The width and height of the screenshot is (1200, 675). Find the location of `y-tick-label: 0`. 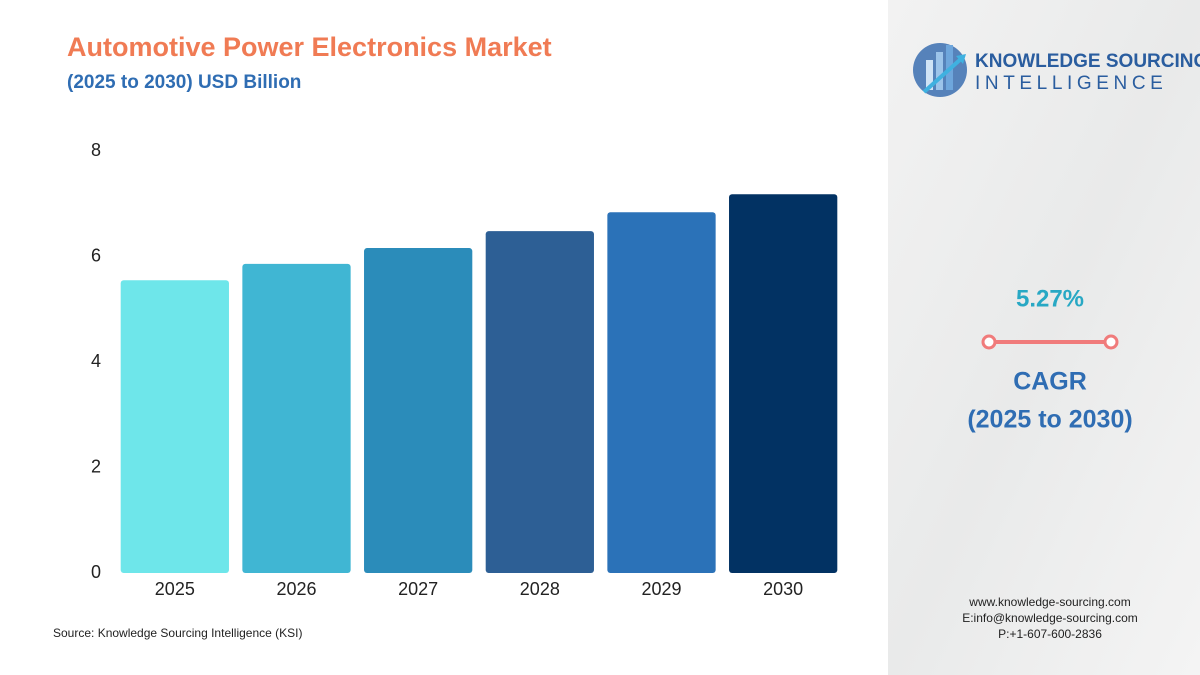

y-tick-label: 0 is located at coordinates (96, 572).